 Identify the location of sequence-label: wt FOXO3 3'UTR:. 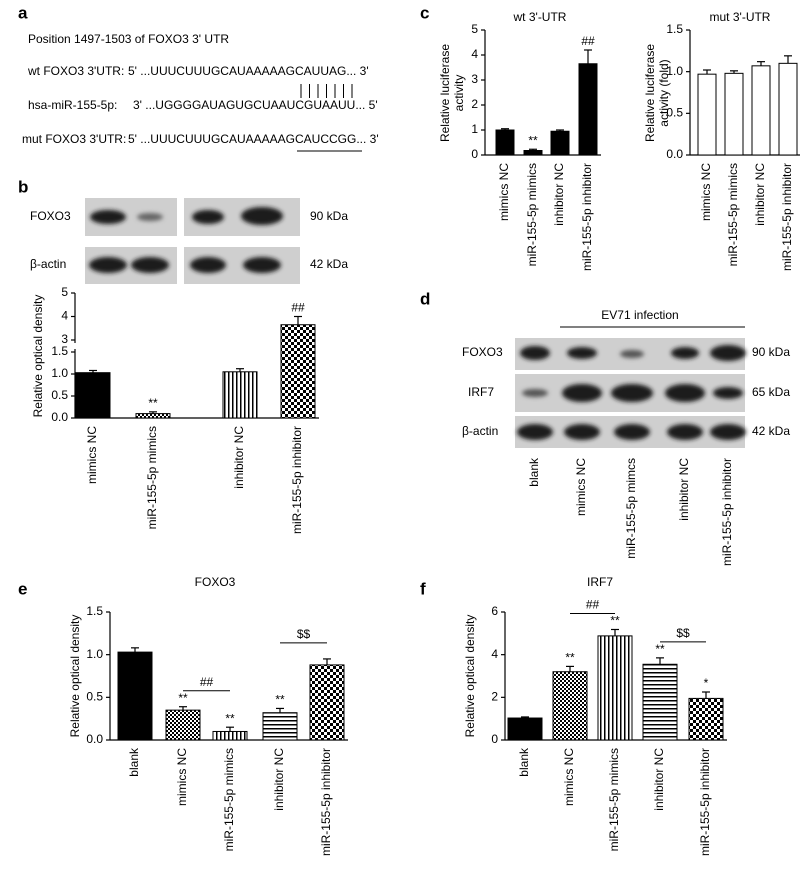
(75, 71).